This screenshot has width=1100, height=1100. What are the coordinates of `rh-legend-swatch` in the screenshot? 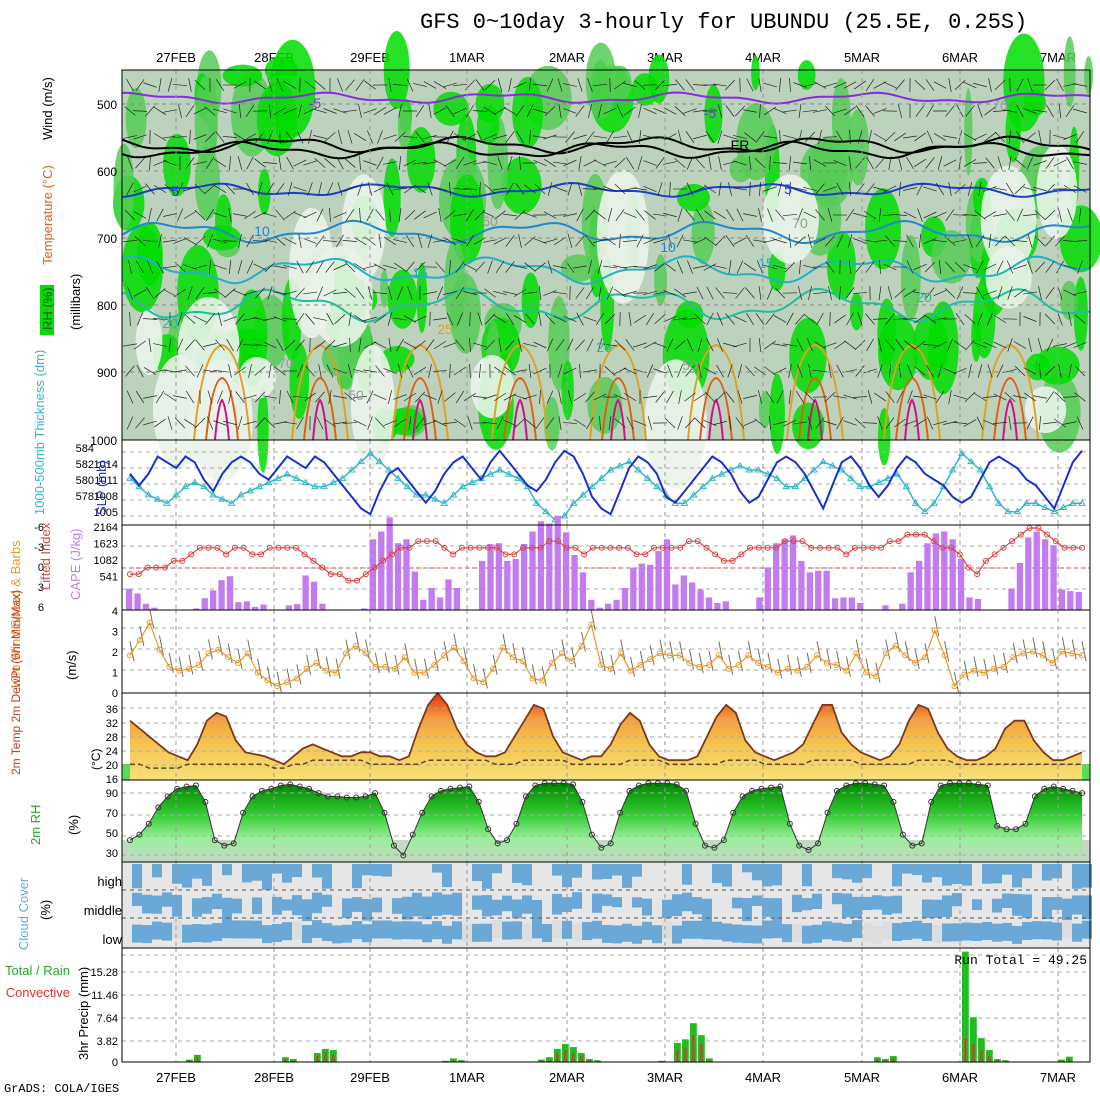 It's located at (47, 310).